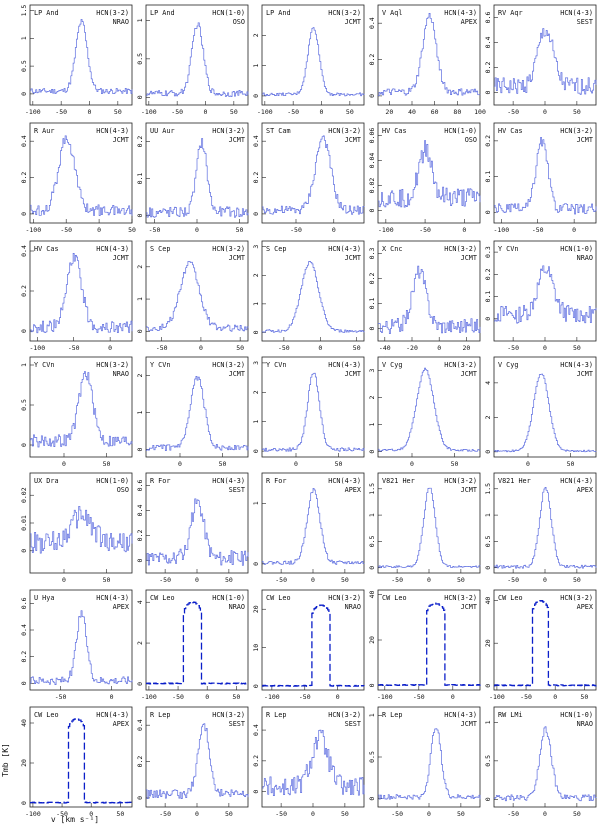 The image size is (600, 825). Describe the element at coordinates (424, 528) in the screenshot. I see `spectrum-panel: -50 0 50 0 0.5 1 1.5 V821 Her HCN(3-2)JCMT` at that location.